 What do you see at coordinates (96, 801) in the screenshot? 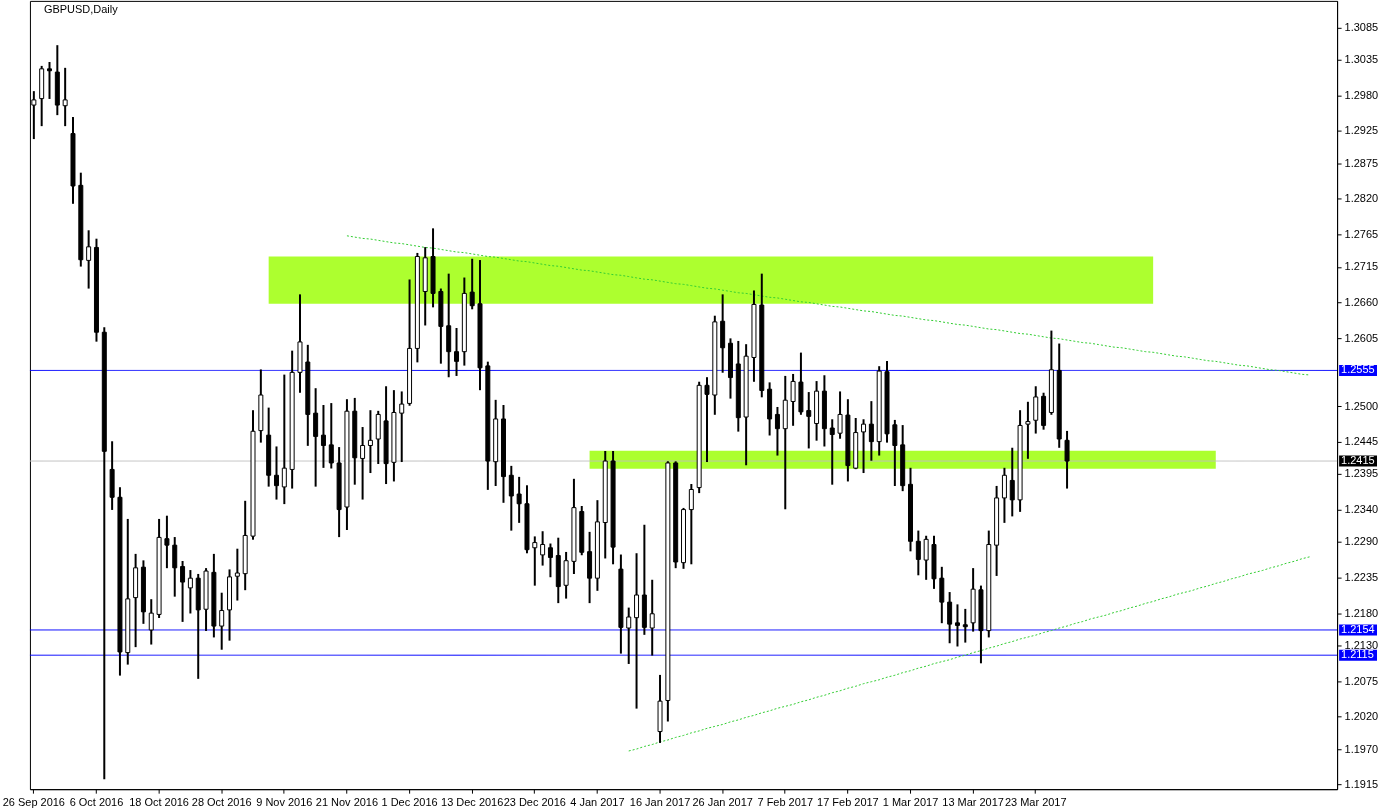
I see `x-tick-label: 6 Oct 2016` at bounding box center [96, 801].